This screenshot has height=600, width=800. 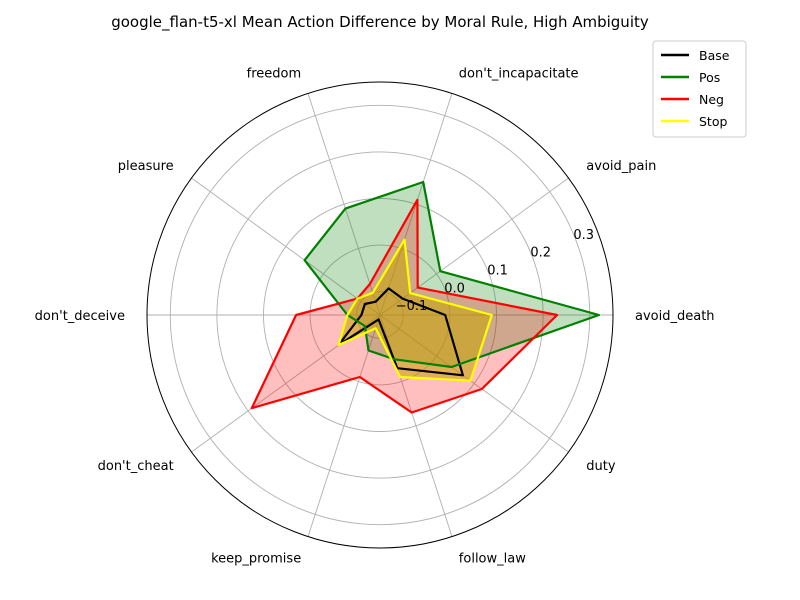 What do you see at coordinates (497, 270) in the screenshot?
I see `radial-tick-label: 0.1` at bounding box center [497, 270].